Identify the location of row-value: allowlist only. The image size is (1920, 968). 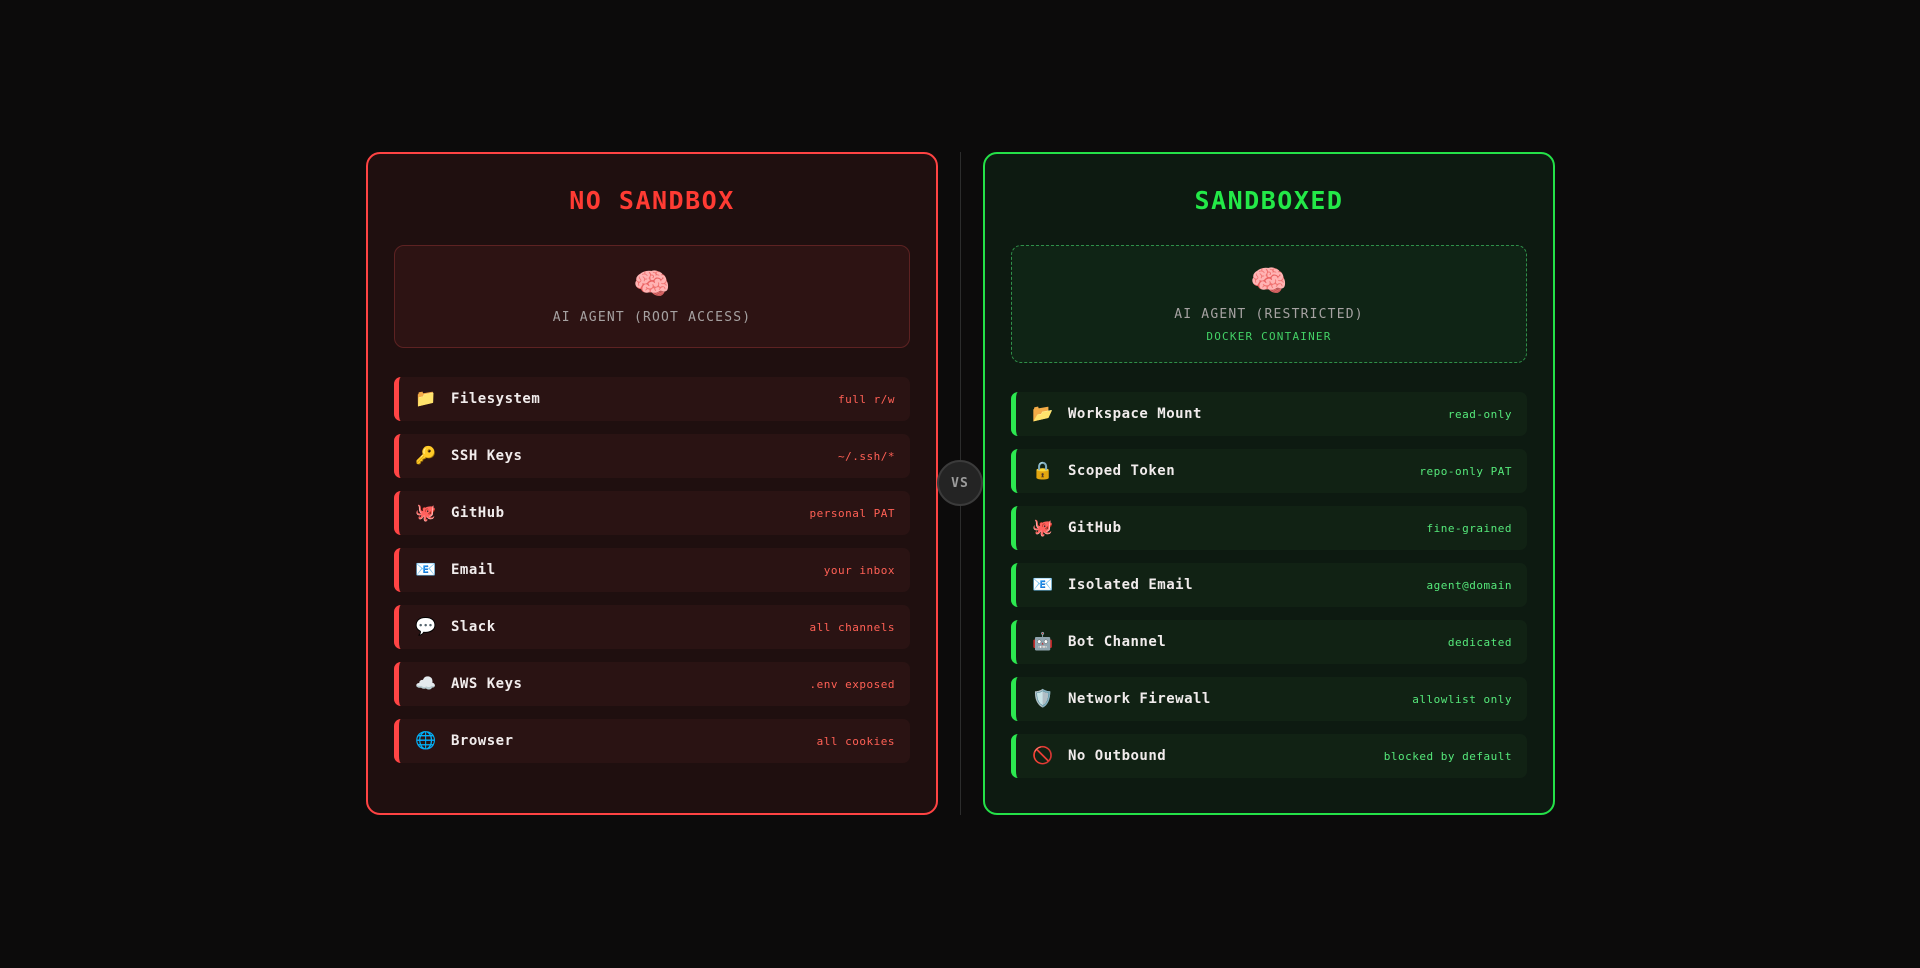
(1462, 699).